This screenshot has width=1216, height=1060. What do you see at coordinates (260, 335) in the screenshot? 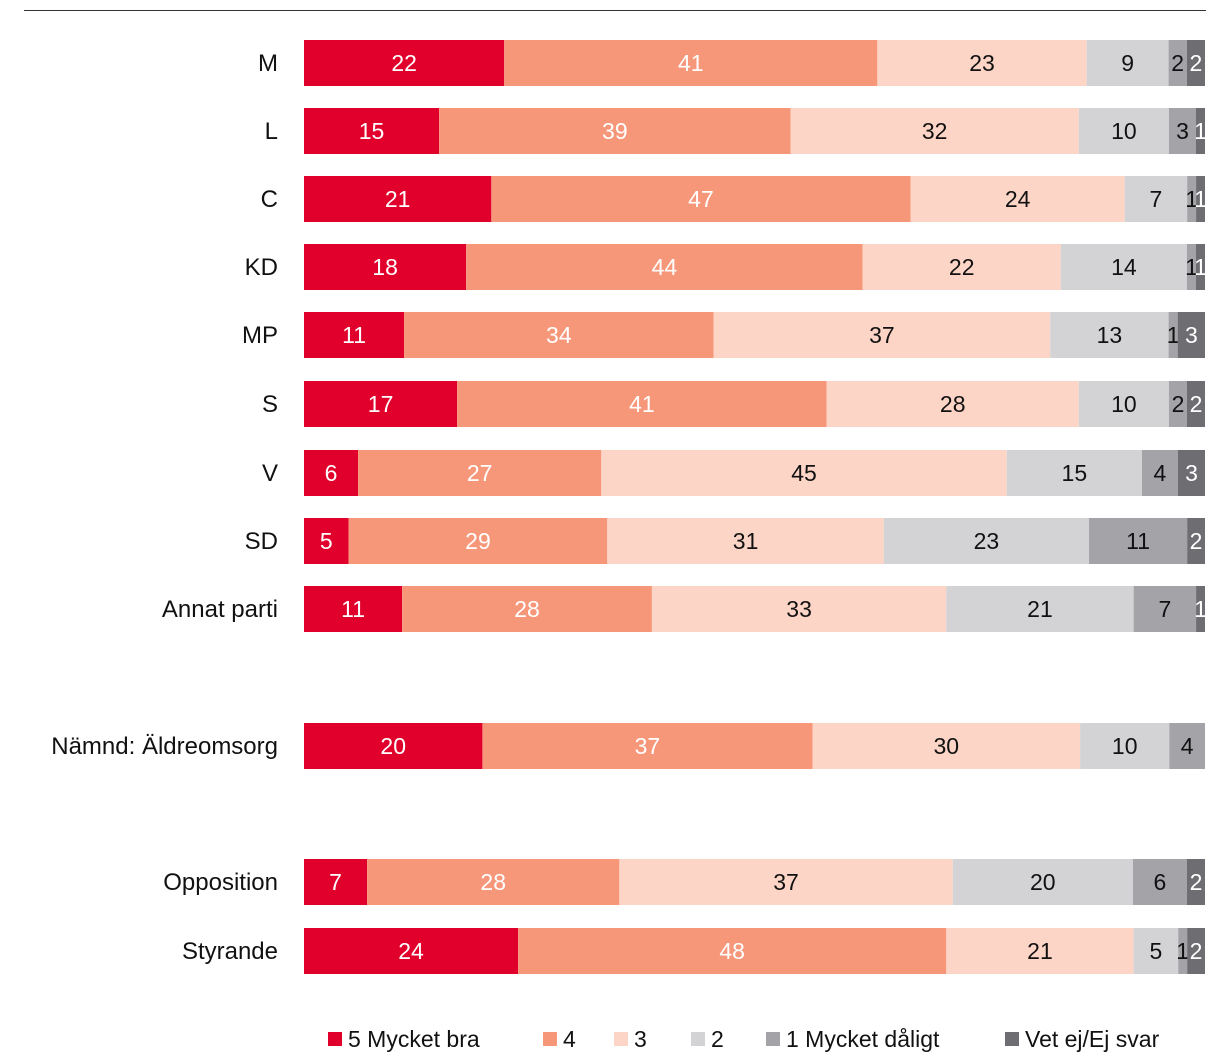
I see `category-label: MP` at bounding box center [260, 335].